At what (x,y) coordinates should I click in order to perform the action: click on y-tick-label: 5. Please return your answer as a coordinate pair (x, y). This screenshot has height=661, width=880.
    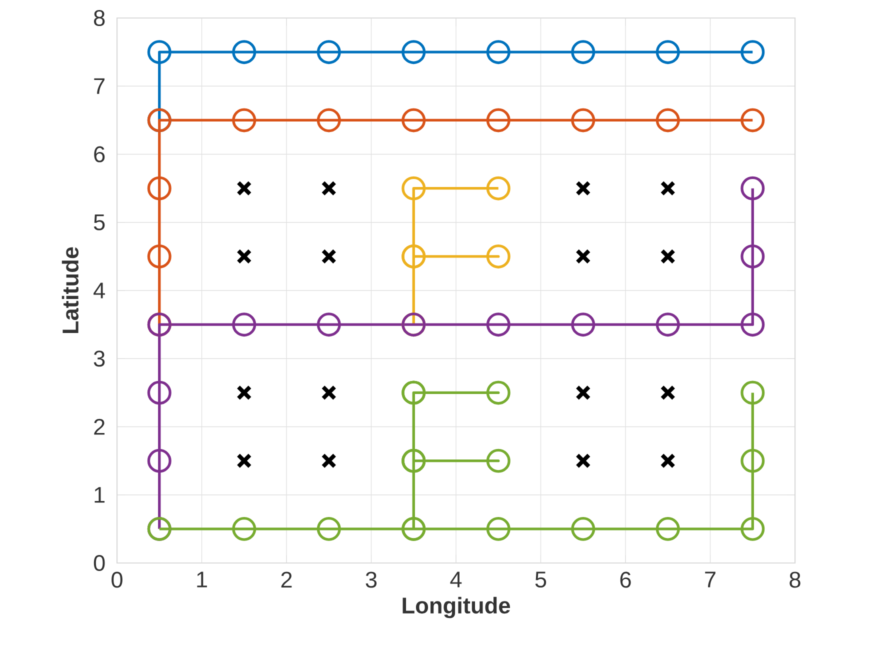
    Looking at the image, I should click on (99, 222).